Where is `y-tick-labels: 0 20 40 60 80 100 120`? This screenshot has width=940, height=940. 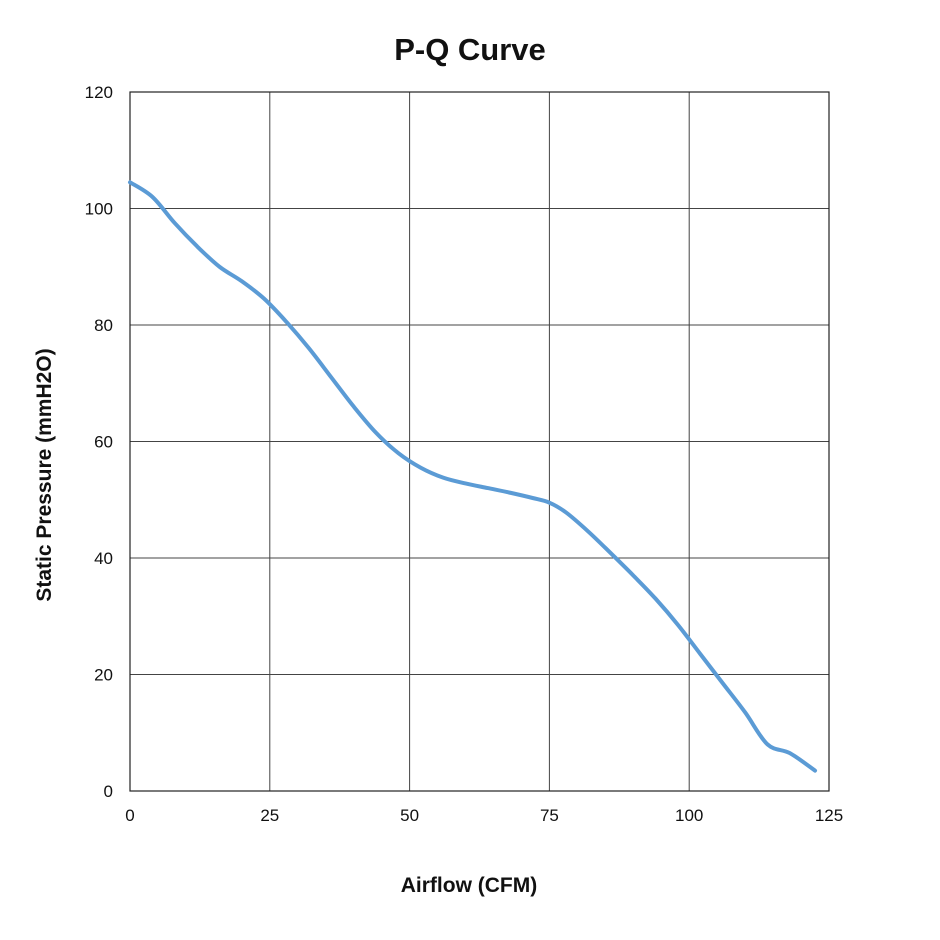 y-tick-labels: 0 20 40 60 80 100 120 is located at coordinates (99, 442).